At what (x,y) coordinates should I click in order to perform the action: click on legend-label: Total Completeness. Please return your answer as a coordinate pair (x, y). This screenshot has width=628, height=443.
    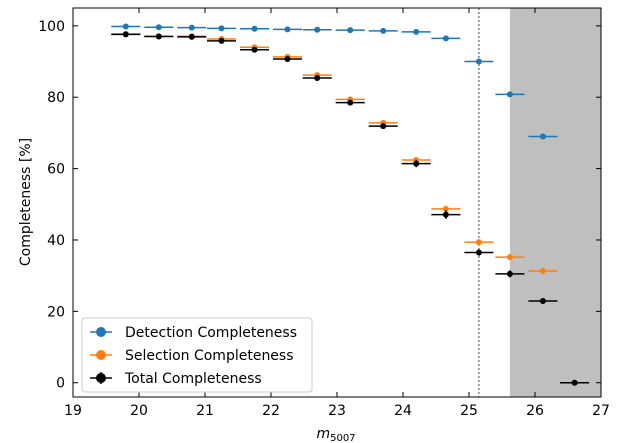
    Looking at the image, I should click on (193, 379).